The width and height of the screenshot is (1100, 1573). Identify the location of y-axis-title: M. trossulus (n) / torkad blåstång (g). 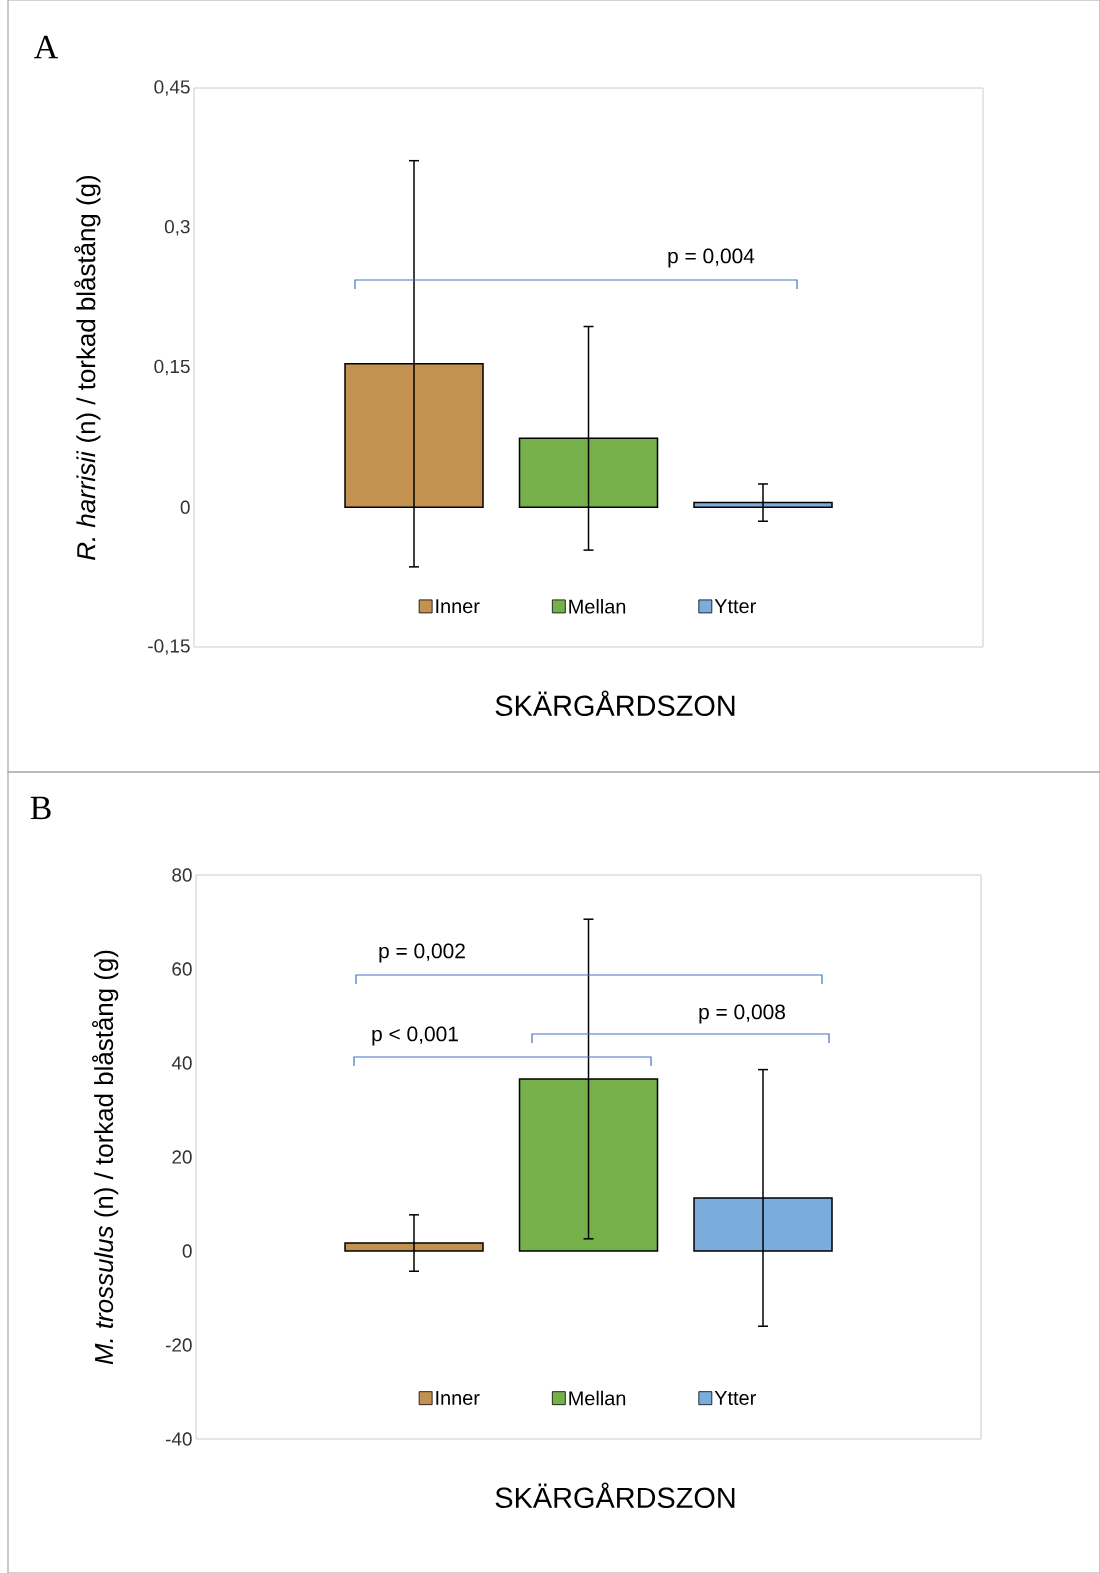
(105, 1157).